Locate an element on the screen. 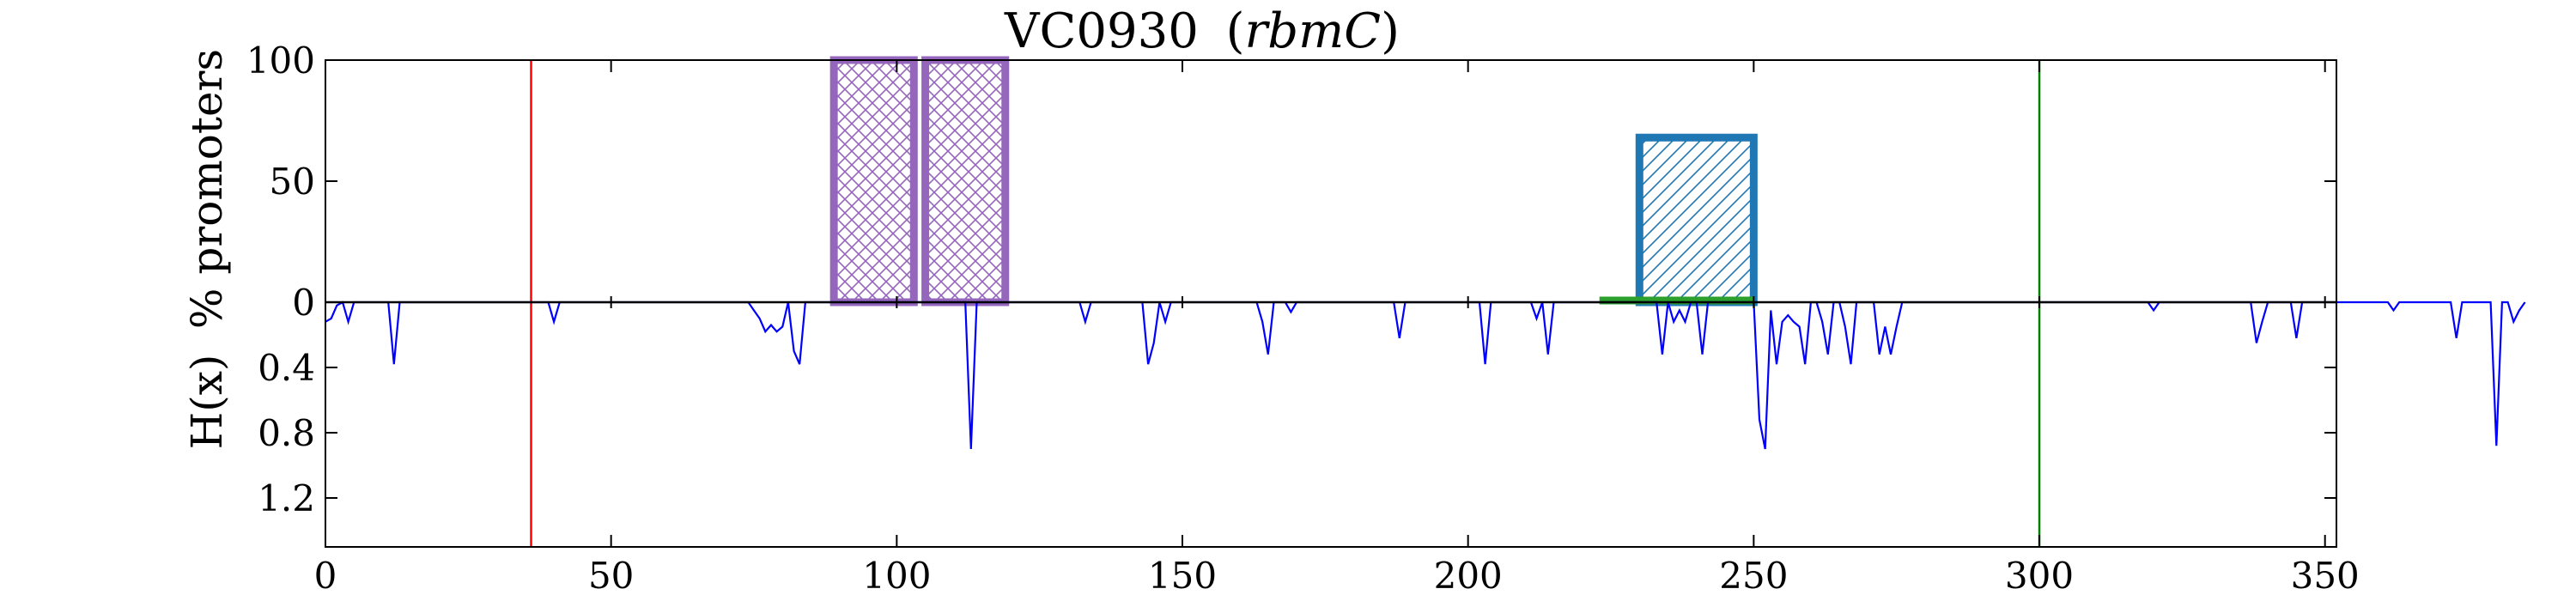 This screenshot has height=601, width=2576. x-tick-label-200: 200 is located at coordinates (1469, 576).